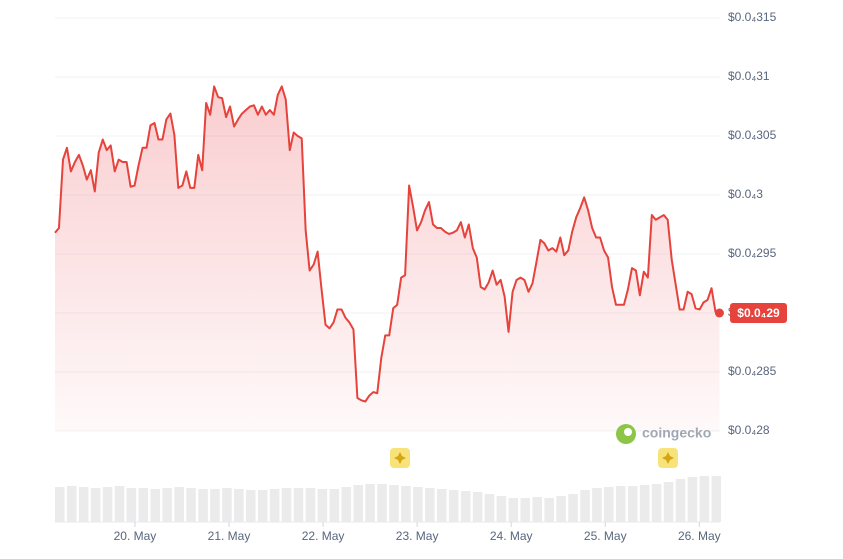  I want to click on y-tick-label: $0.0₄285, so click(752, 371).